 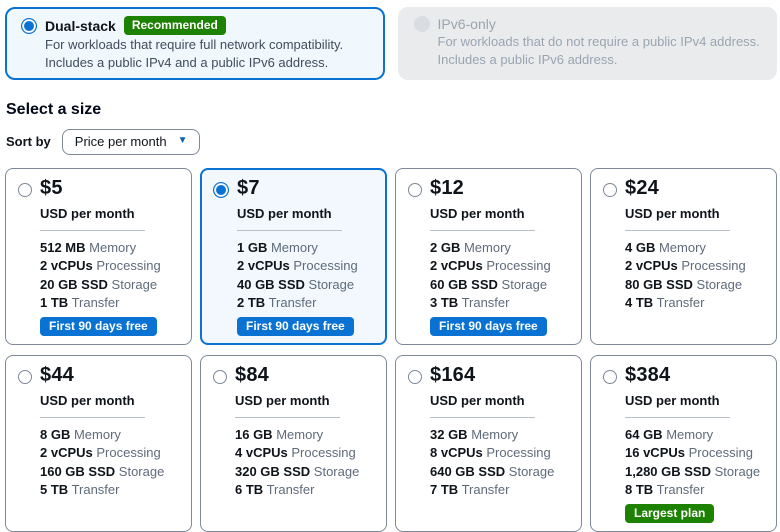 What do you see at coordinates (54, 109) in the screenshot?
I see `page-title: Select a size` at bounding box center [54, 109].